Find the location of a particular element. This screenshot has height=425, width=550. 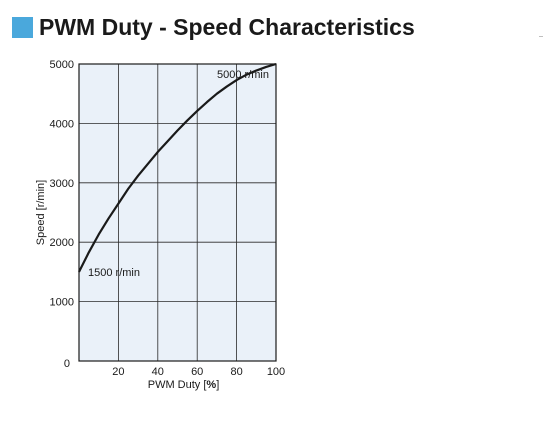

y-axis-label: Speed [r/min] is located at coordinates (41, 212).